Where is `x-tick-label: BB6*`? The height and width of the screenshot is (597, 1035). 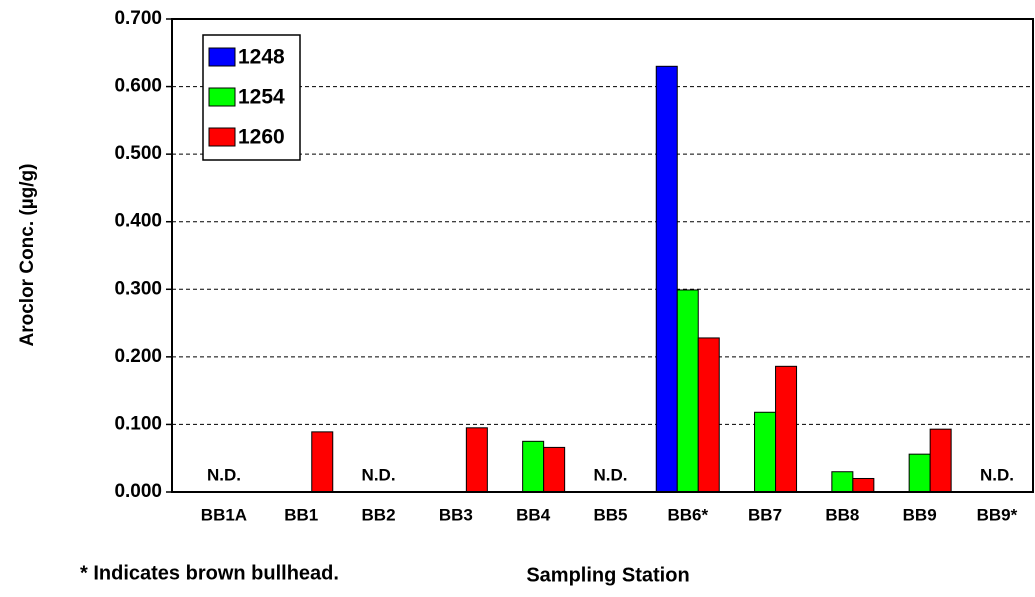
x-tick-label: BB6* is located at coordinates (687, 514).